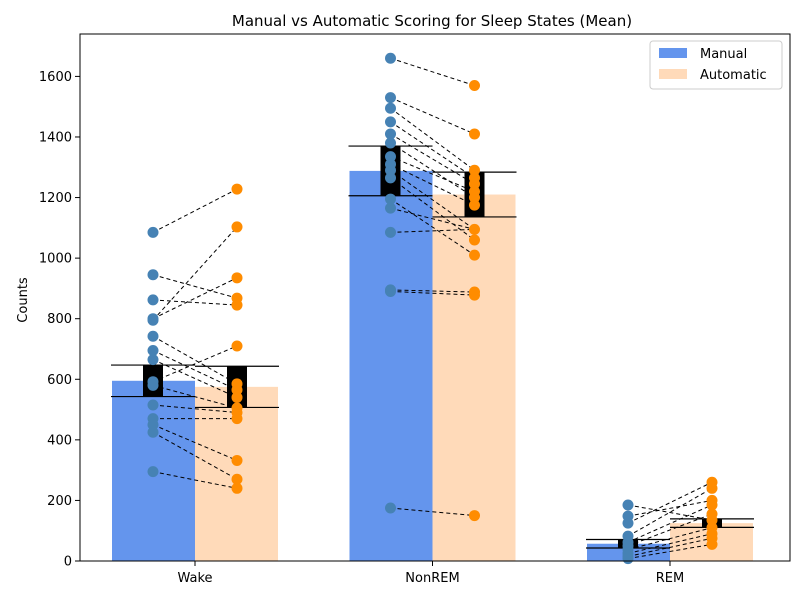 The width and height of the screenshot is (800, 600). What do you see at coordinates (194, 578) in the screenshot?
I see `x-tick-label-wake: Wake` at bounding box center [194, 578].